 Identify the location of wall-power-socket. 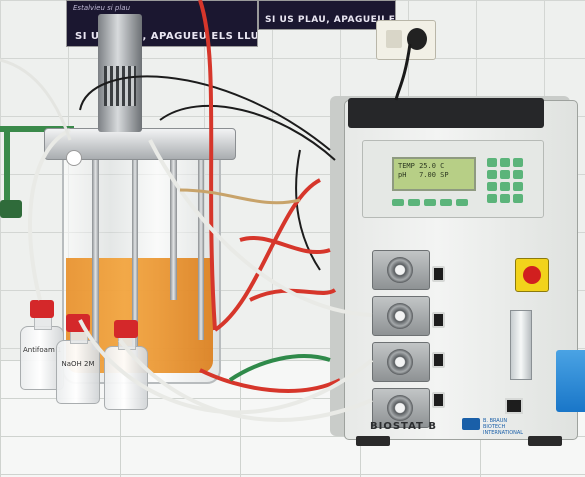
(406, 40).